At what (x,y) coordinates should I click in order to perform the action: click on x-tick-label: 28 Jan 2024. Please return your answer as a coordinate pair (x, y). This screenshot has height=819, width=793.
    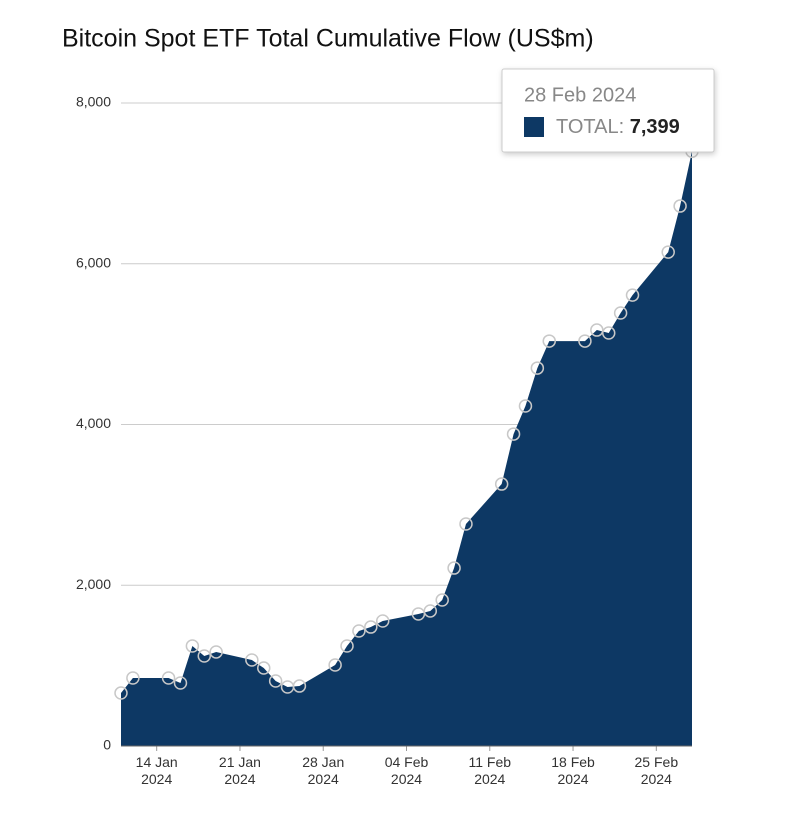
    Looking at the image, I should click on (323, 770).